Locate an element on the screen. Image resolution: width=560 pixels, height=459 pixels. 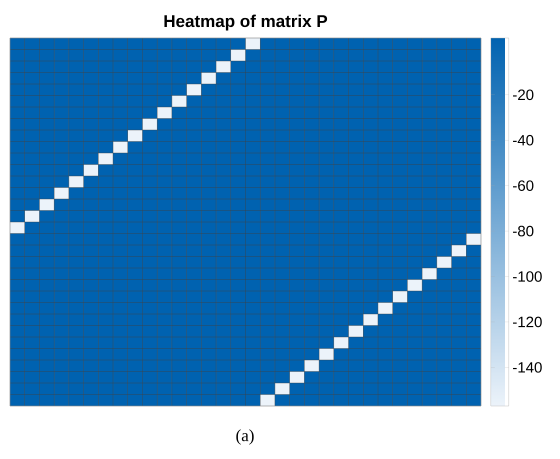
color-bar-label: -100 is located at coordinates (527, 276).